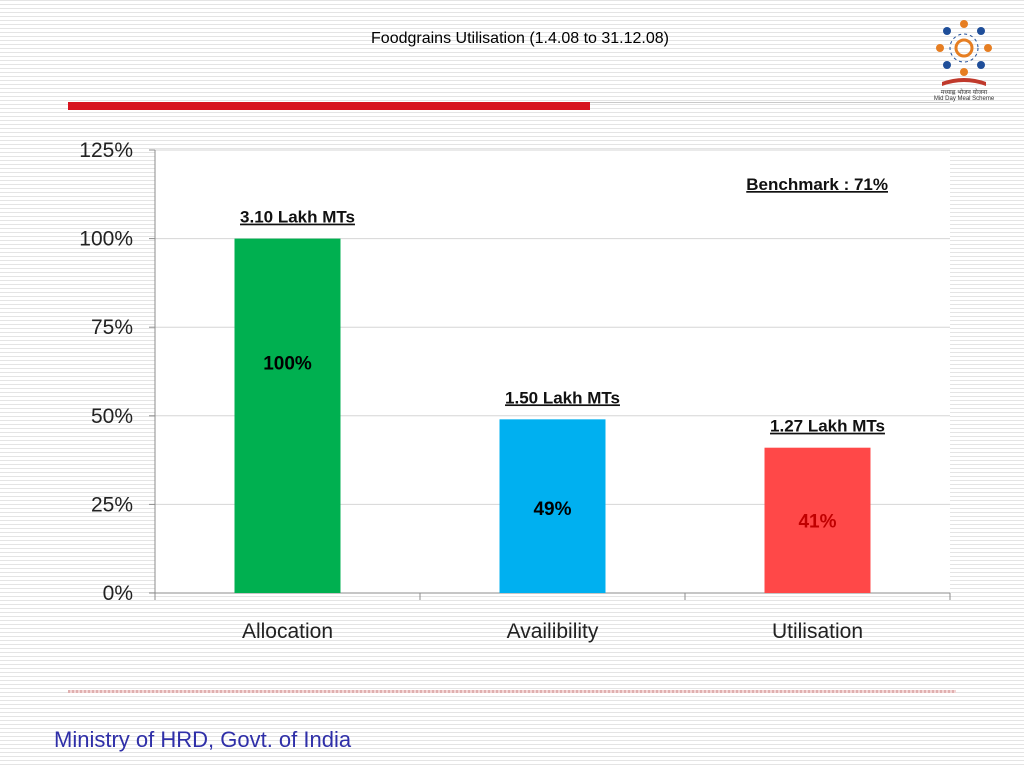 The height and width of the screenshot is (768, 1024). Describe the element at coordinates (112, 327) in the screenshot. I see `y-tick-label: 75%` at that location.